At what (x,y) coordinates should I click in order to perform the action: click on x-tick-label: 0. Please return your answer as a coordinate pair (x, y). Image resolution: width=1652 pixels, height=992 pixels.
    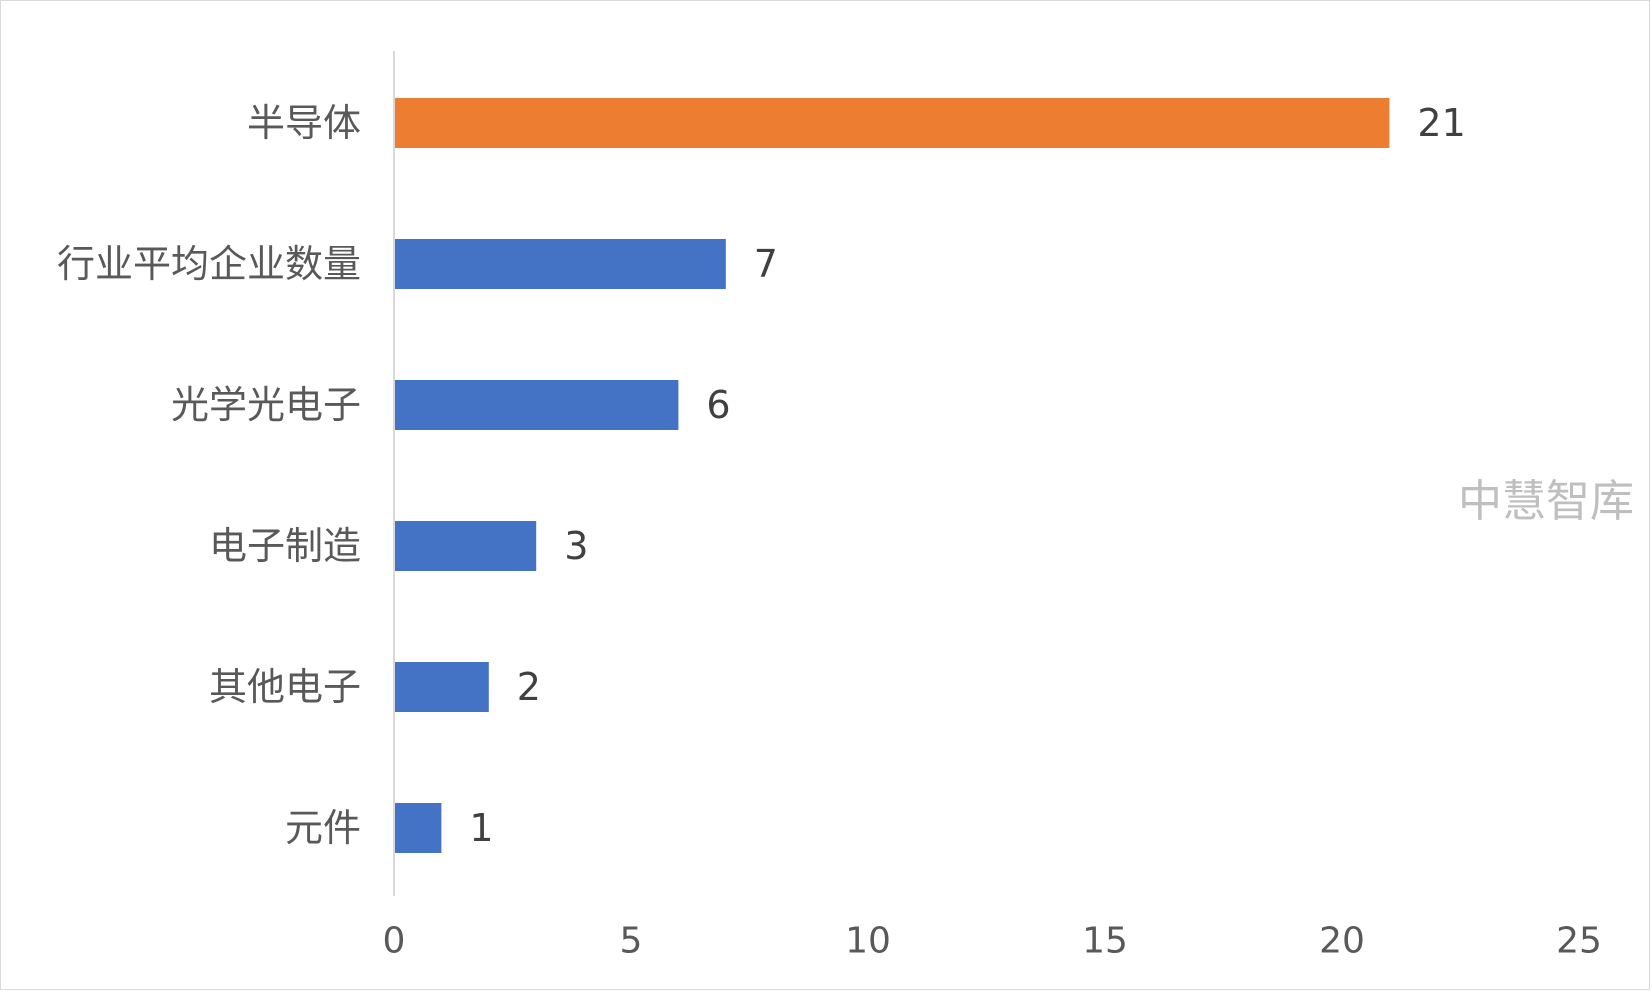
    Looking at the image, I should click on (394, 941).